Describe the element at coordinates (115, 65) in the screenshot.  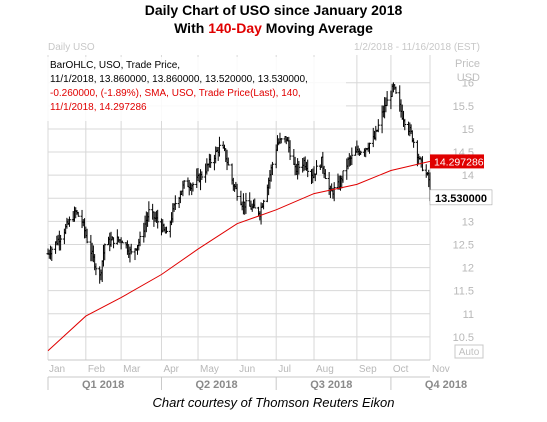
I see `legend-line-1: BarOHLC, USO, Trade Price,` at that location.